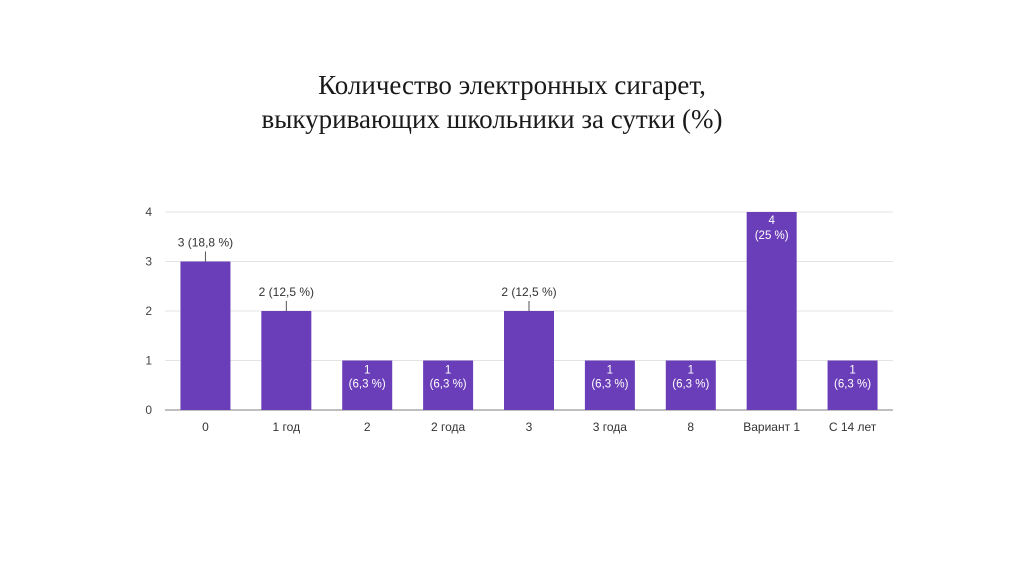 The width and height of the screenshot is (1024, 574). Describe the element at coordinates (287, 427) in the screenshot. I see `x-tick-label: 1 год` at that location.